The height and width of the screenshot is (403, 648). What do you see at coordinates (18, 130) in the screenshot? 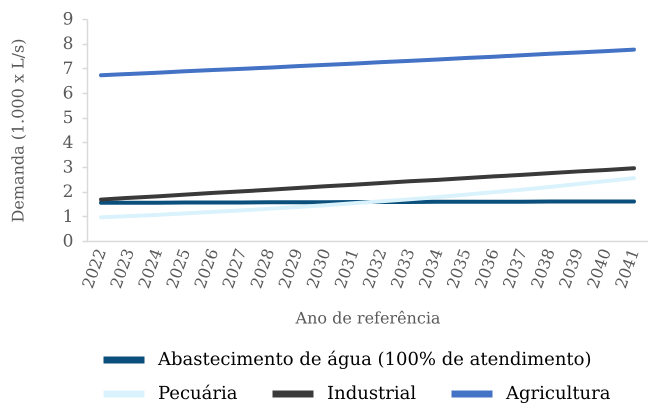
I see `y-axis-title: Demanda (1.000 x L/s)` at bounding box center [18, 130].